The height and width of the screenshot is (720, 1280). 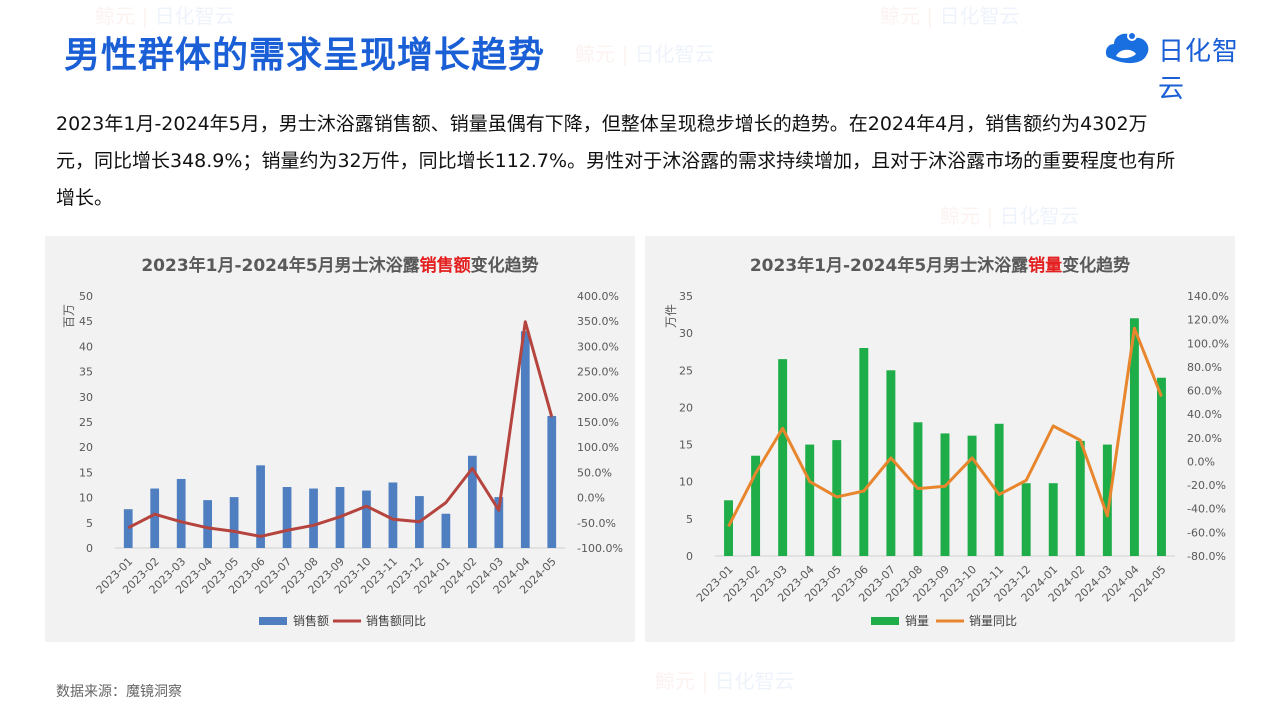 I want to click on y2-tick-label: -40.0%, so click(x=1206, y=509).